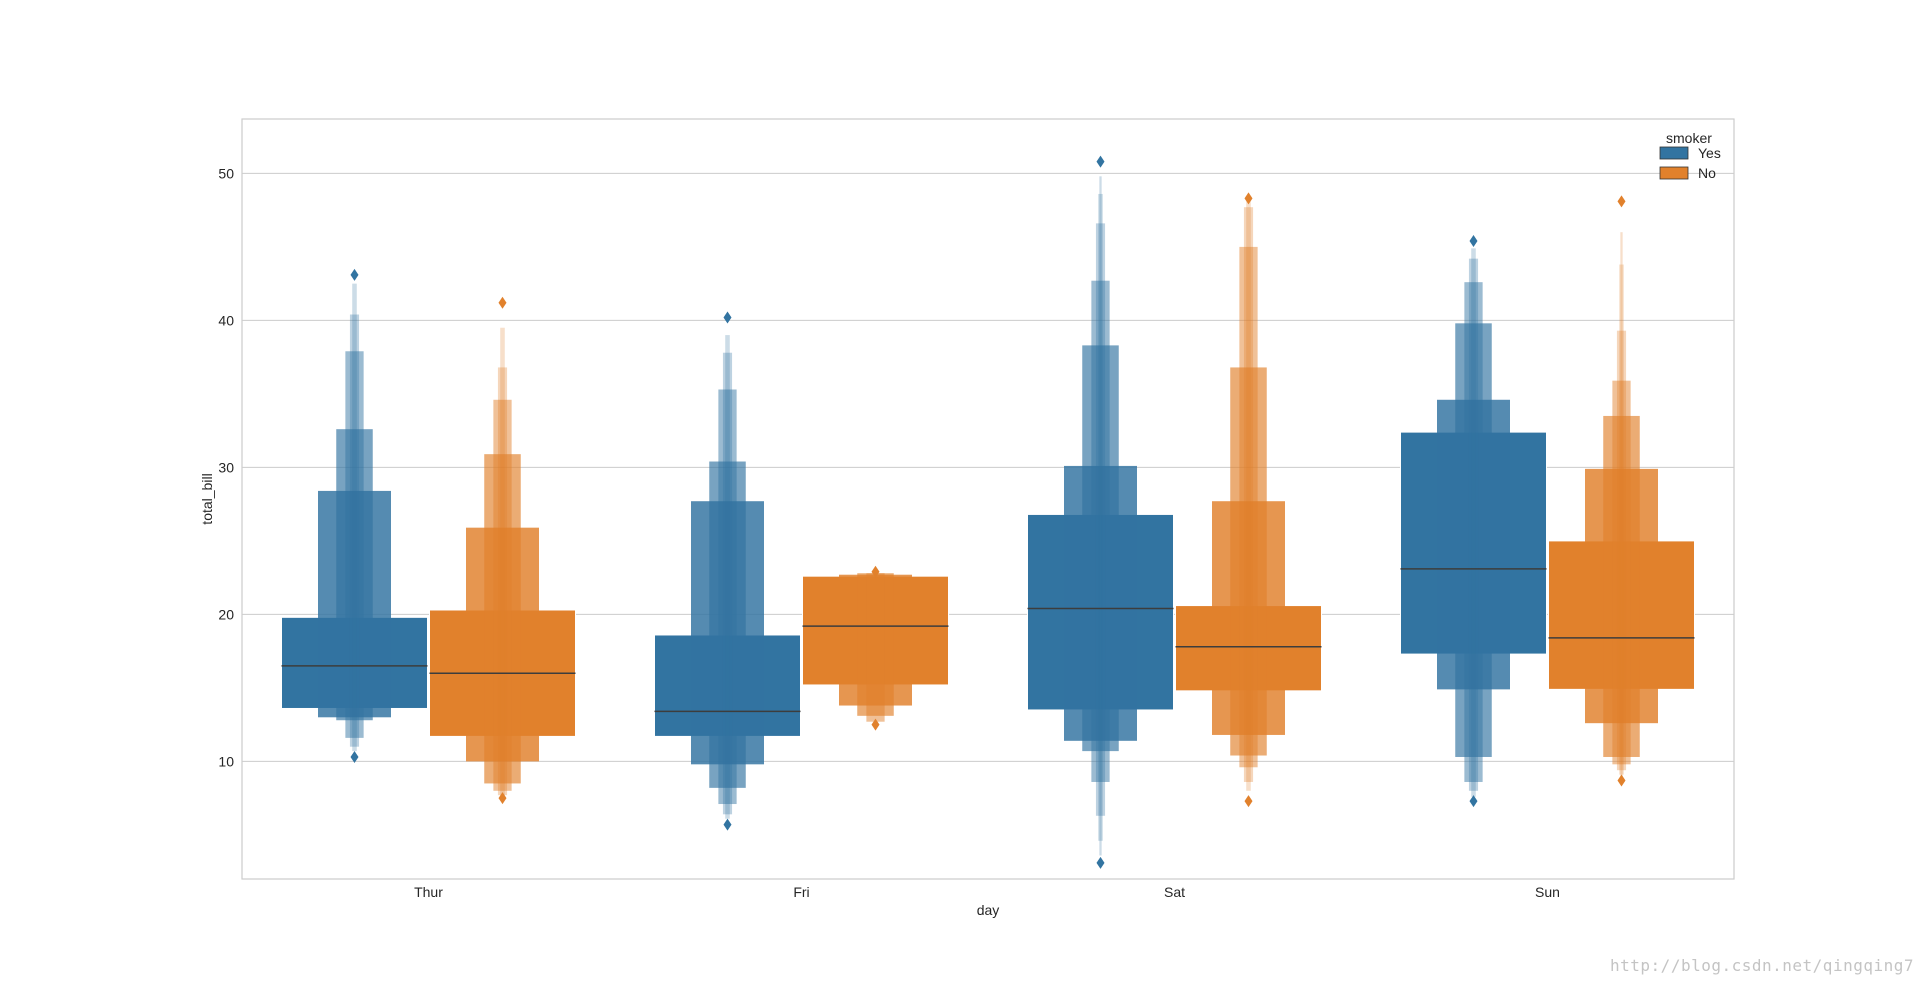  I want to click on x-tick-label: Sun, so click(1547, 892).